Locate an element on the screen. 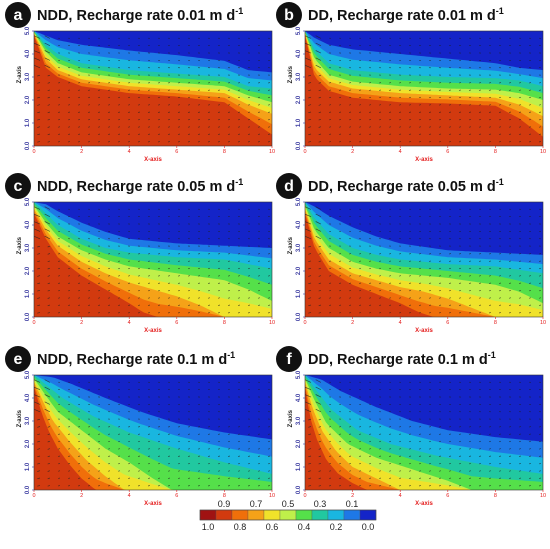 This screenshot has height=549, width=550. colorbar-swatch is located at coordinates (352, 515).